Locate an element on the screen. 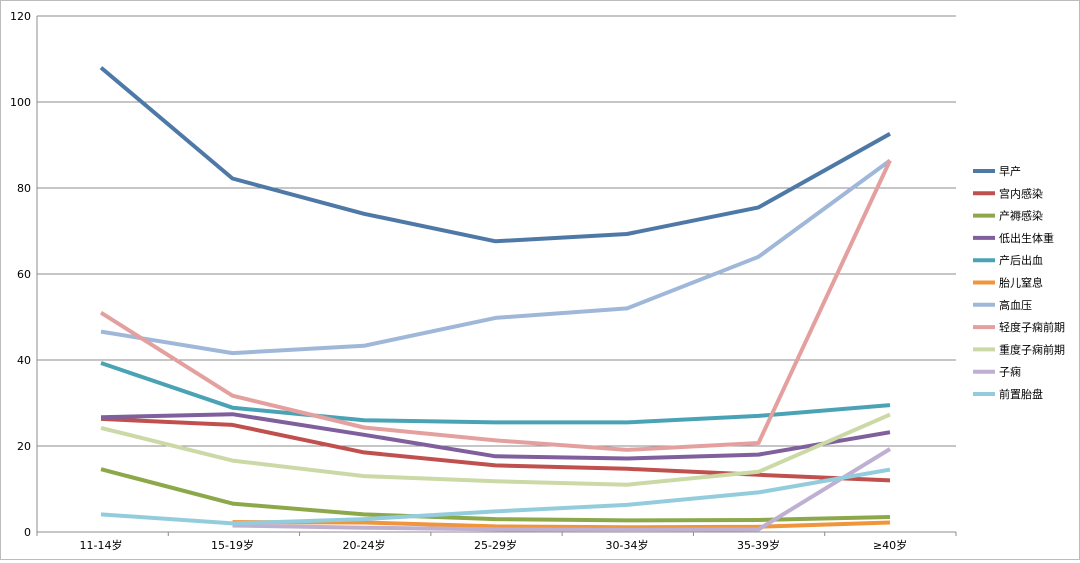 The image size is (1080, 563). legend-label: 产后出血 is located at coordinates (1021, 260).